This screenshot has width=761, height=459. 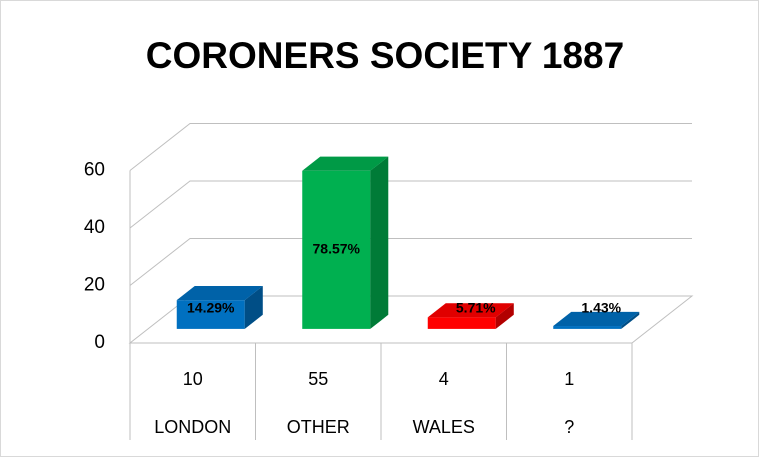 What do you see at coordinates (569, 379) in the screenshot?
I see `table-value: 1` at bounding box center [569, 379].